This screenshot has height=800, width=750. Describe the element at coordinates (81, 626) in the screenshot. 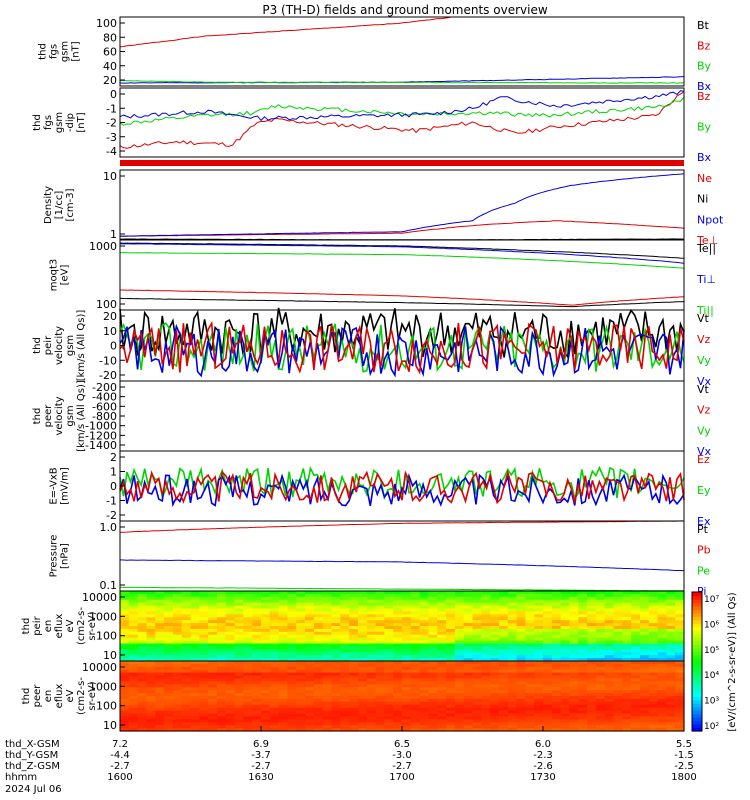

I see `y-axis-label: (cm2-s-` at that location.